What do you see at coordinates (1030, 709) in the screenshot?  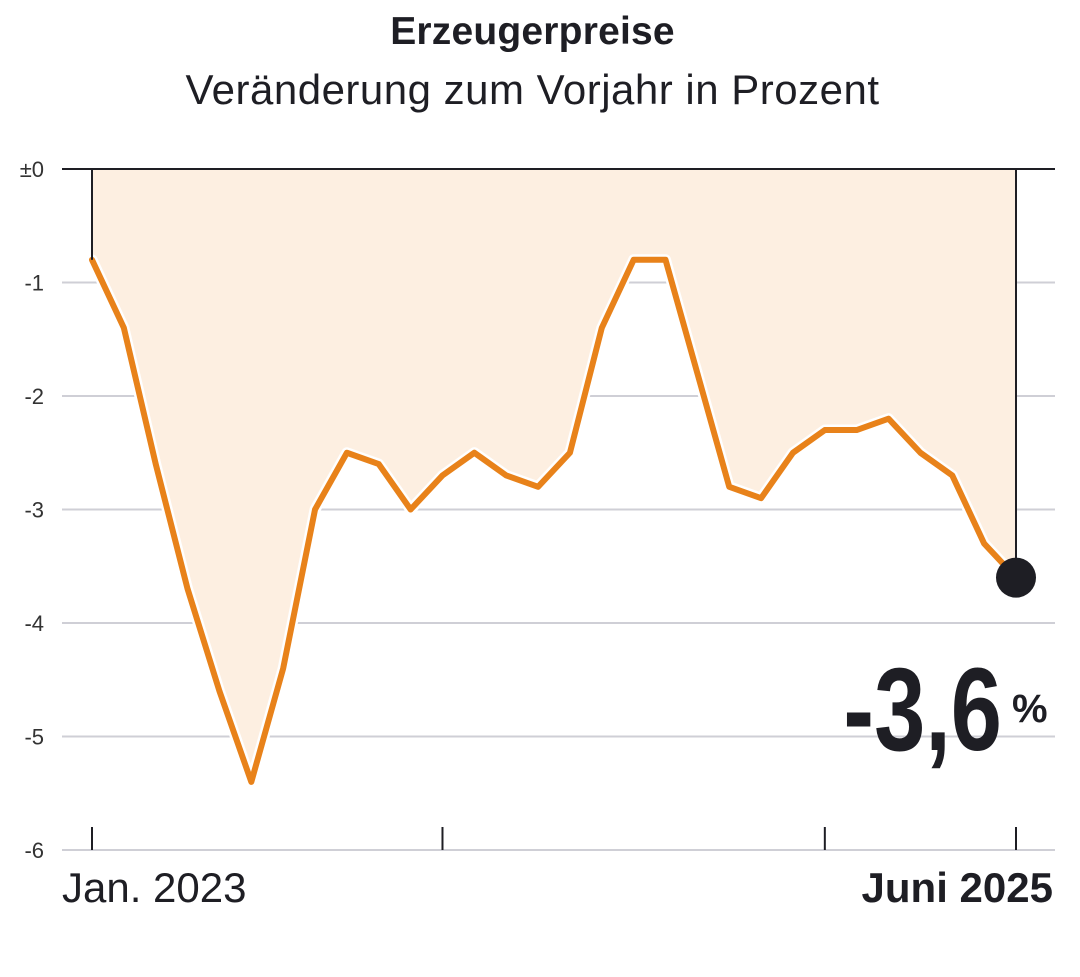 I see `callout-unit: %` at bounding box center [1030, 709].